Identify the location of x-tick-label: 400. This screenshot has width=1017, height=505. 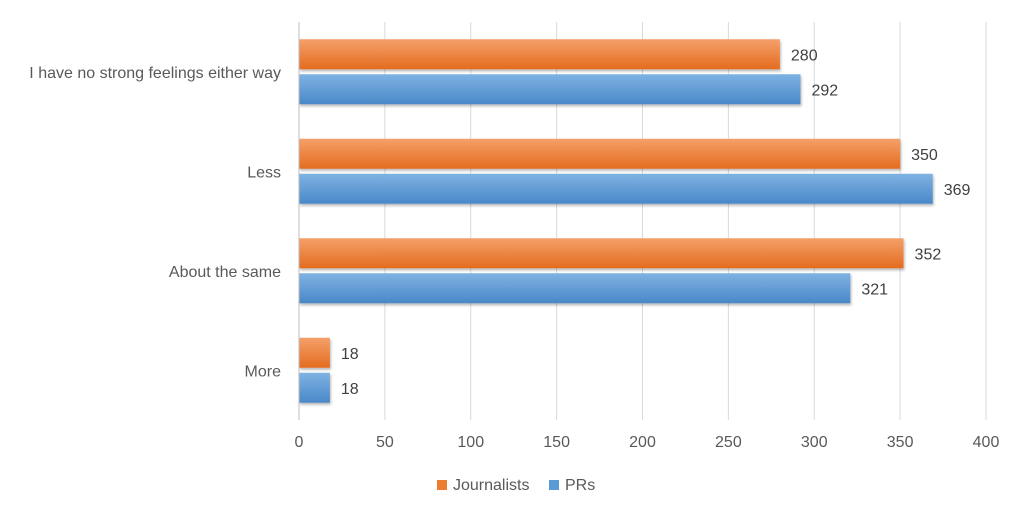
(986, 442).